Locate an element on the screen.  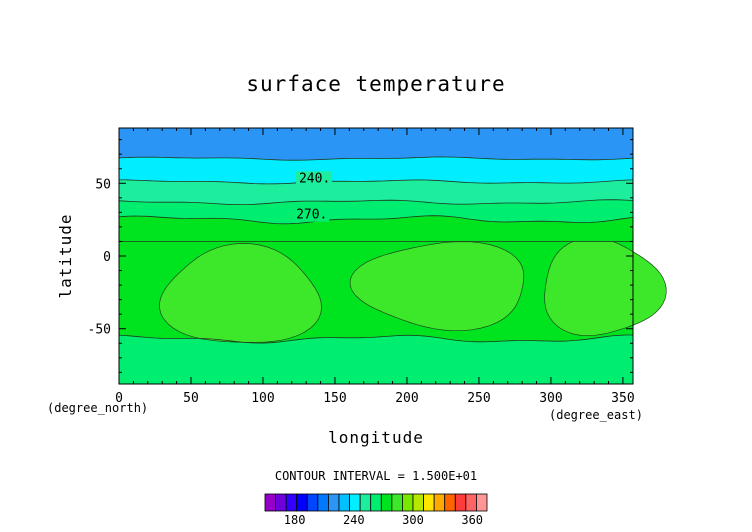
x-axis-label: longitude is located at coordinates (376, 437).